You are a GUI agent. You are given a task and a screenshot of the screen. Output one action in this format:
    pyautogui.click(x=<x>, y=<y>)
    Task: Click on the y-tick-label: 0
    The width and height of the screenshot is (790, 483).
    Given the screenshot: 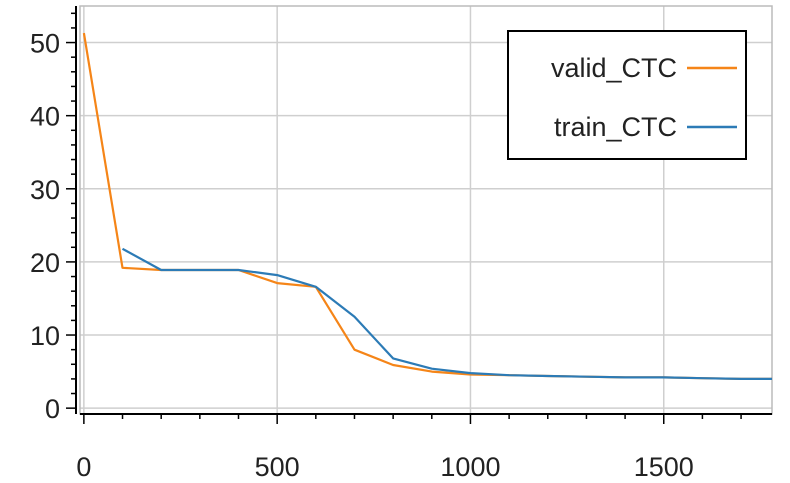 What is the action you would take?
    pyautogui.click(x=52, y=409)
    